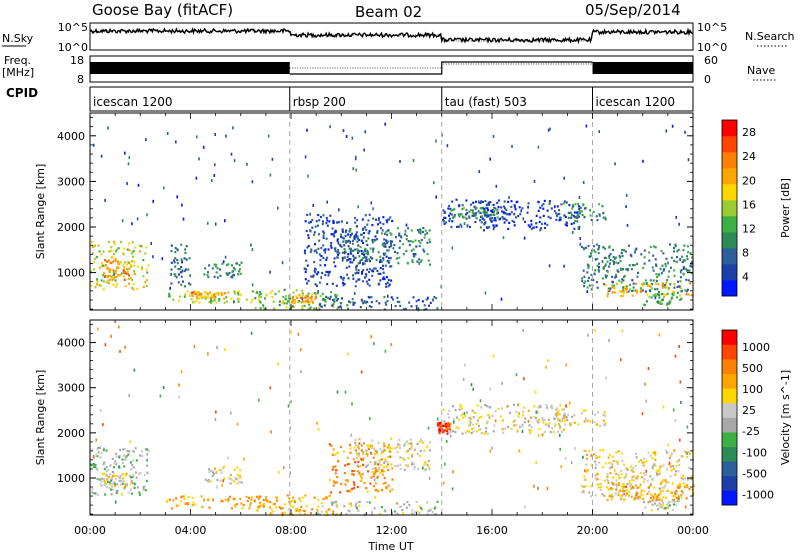 The image size is (800, 558). I want to click on colorbar-label: Velocity [m s^-1], so click(785, 417).